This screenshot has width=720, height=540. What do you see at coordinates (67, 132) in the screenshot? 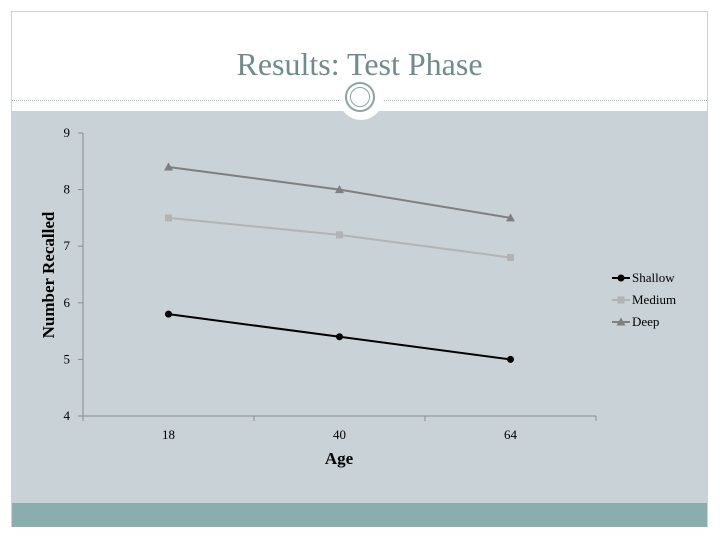
I see `y-tick-label: 9` at bounding box center [67, 132].